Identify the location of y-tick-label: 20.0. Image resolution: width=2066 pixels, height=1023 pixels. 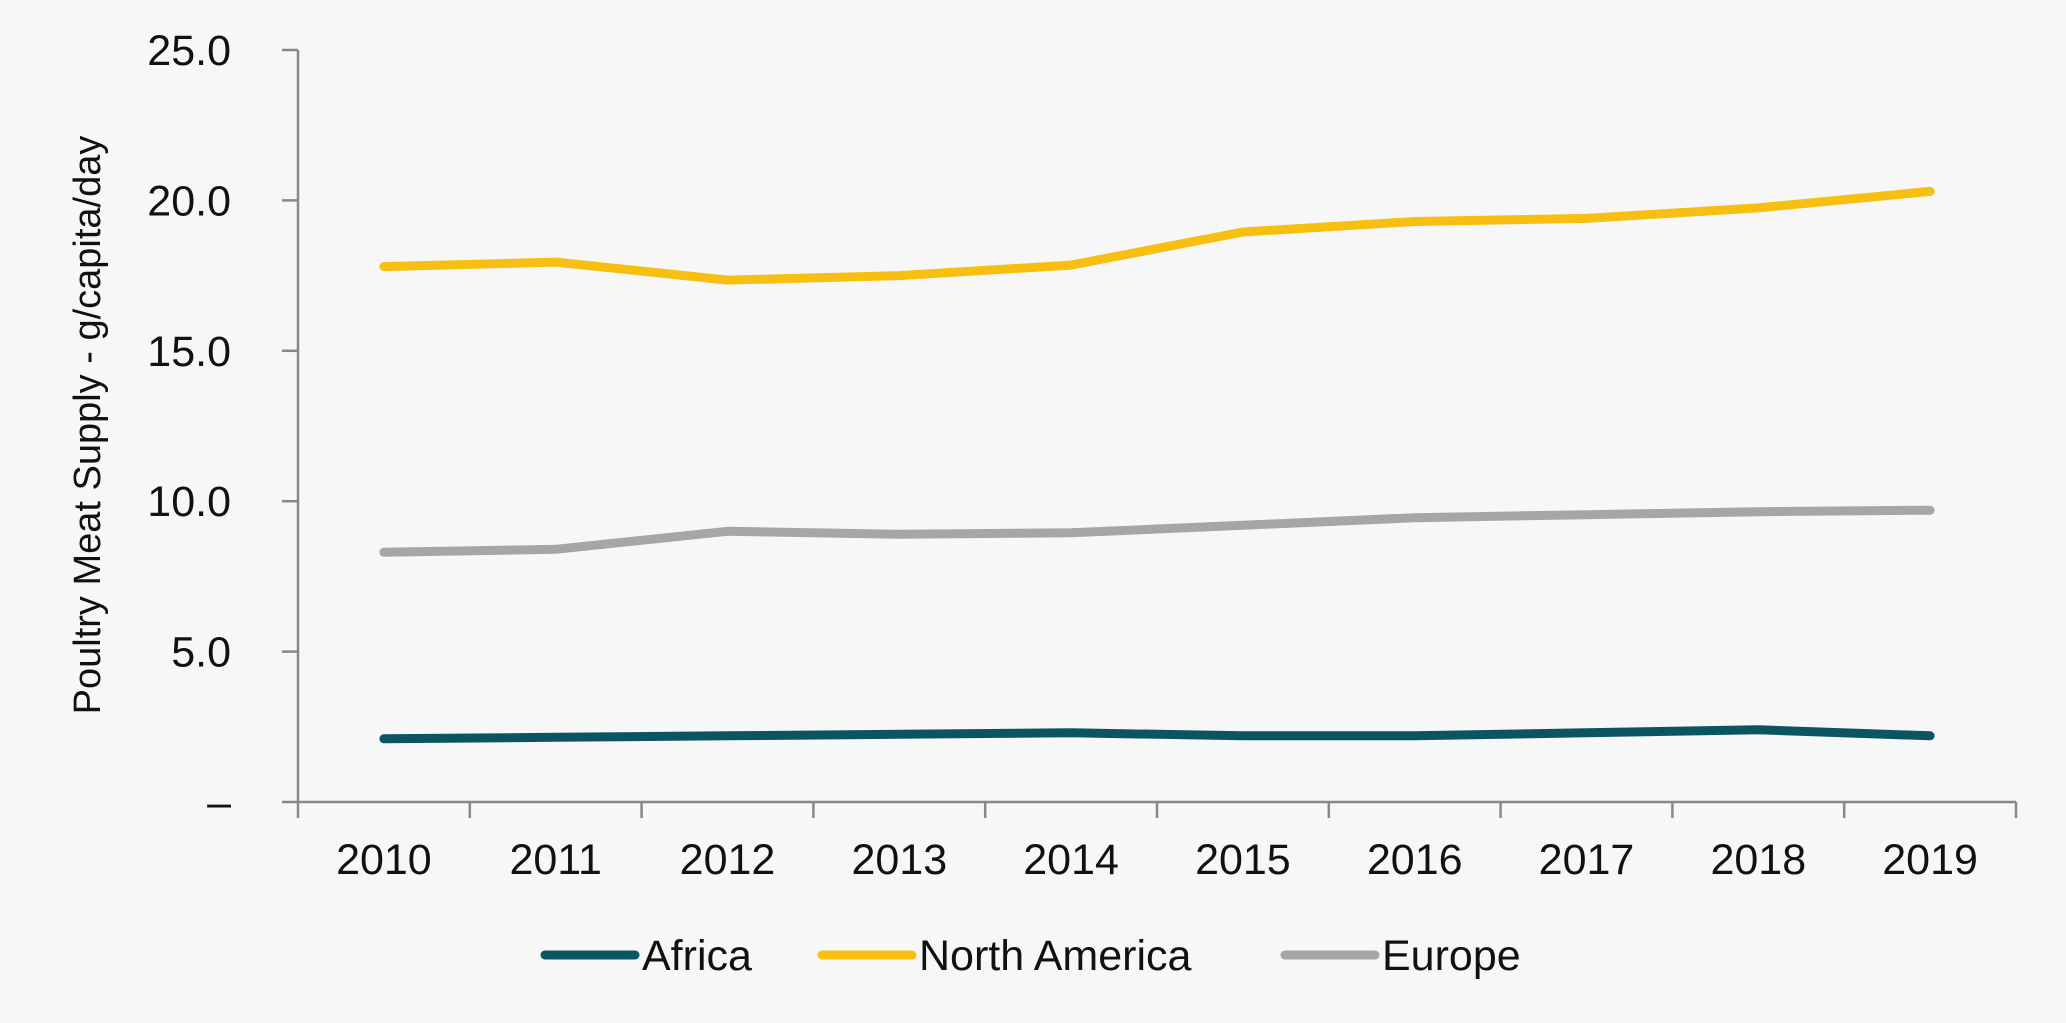
(189, 201).